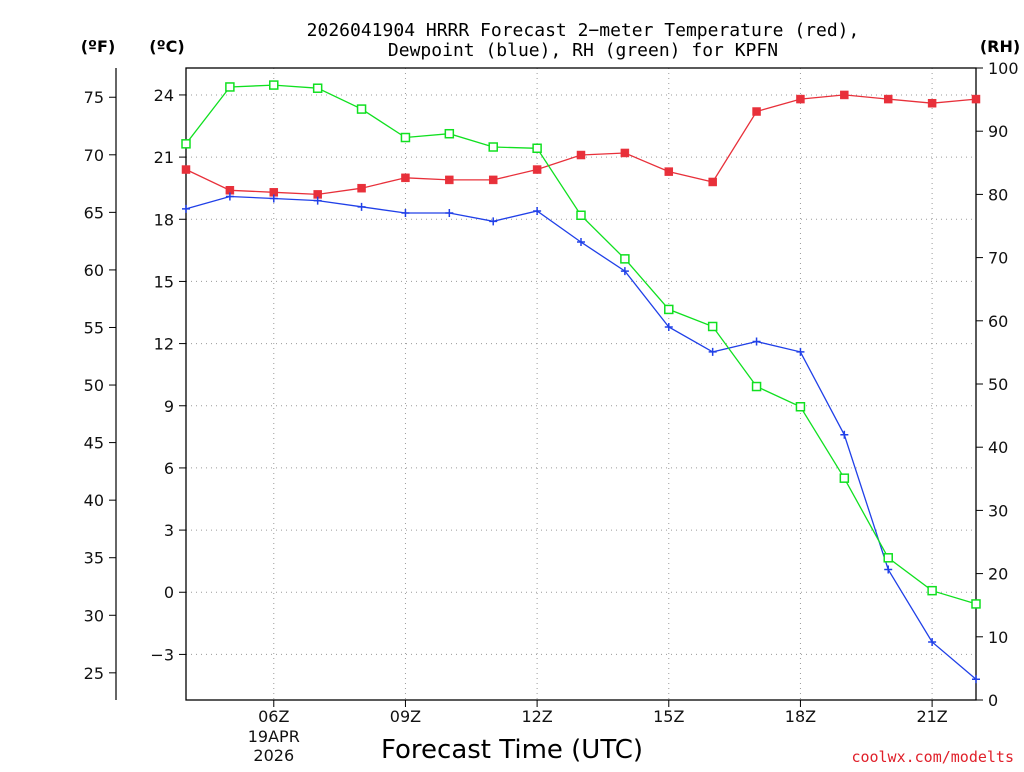 This screenshot has width=1024, height=772. I want to click on rh-tick-label: 10, so click(998, 637).